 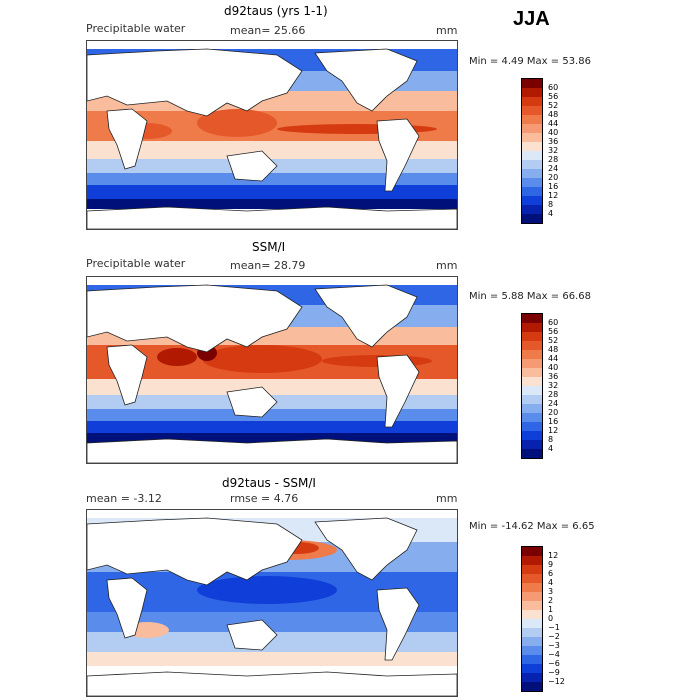 I want to click on colorbar-tick-label: −9, so click(x=554, y=672).